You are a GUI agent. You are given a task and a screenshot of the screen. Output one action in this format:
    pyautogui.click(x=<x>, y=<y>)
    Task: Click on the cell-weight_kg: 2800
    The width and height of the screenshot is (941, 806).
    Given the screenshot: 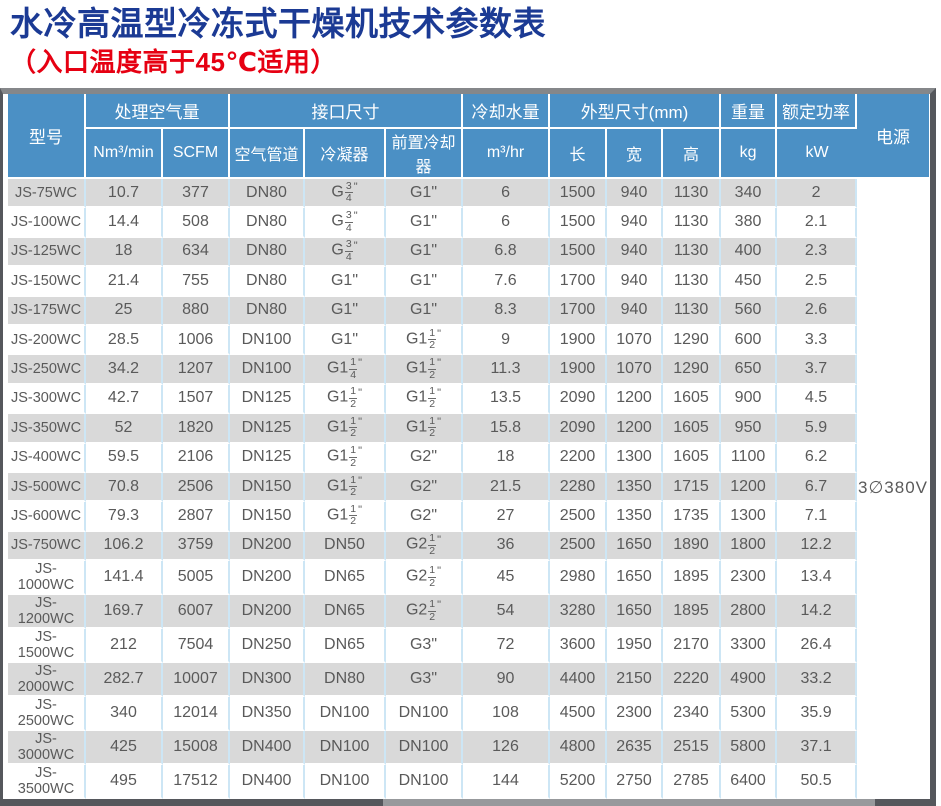 What is the action you would take?
    pyautogui.click(x=749, y=612)
    